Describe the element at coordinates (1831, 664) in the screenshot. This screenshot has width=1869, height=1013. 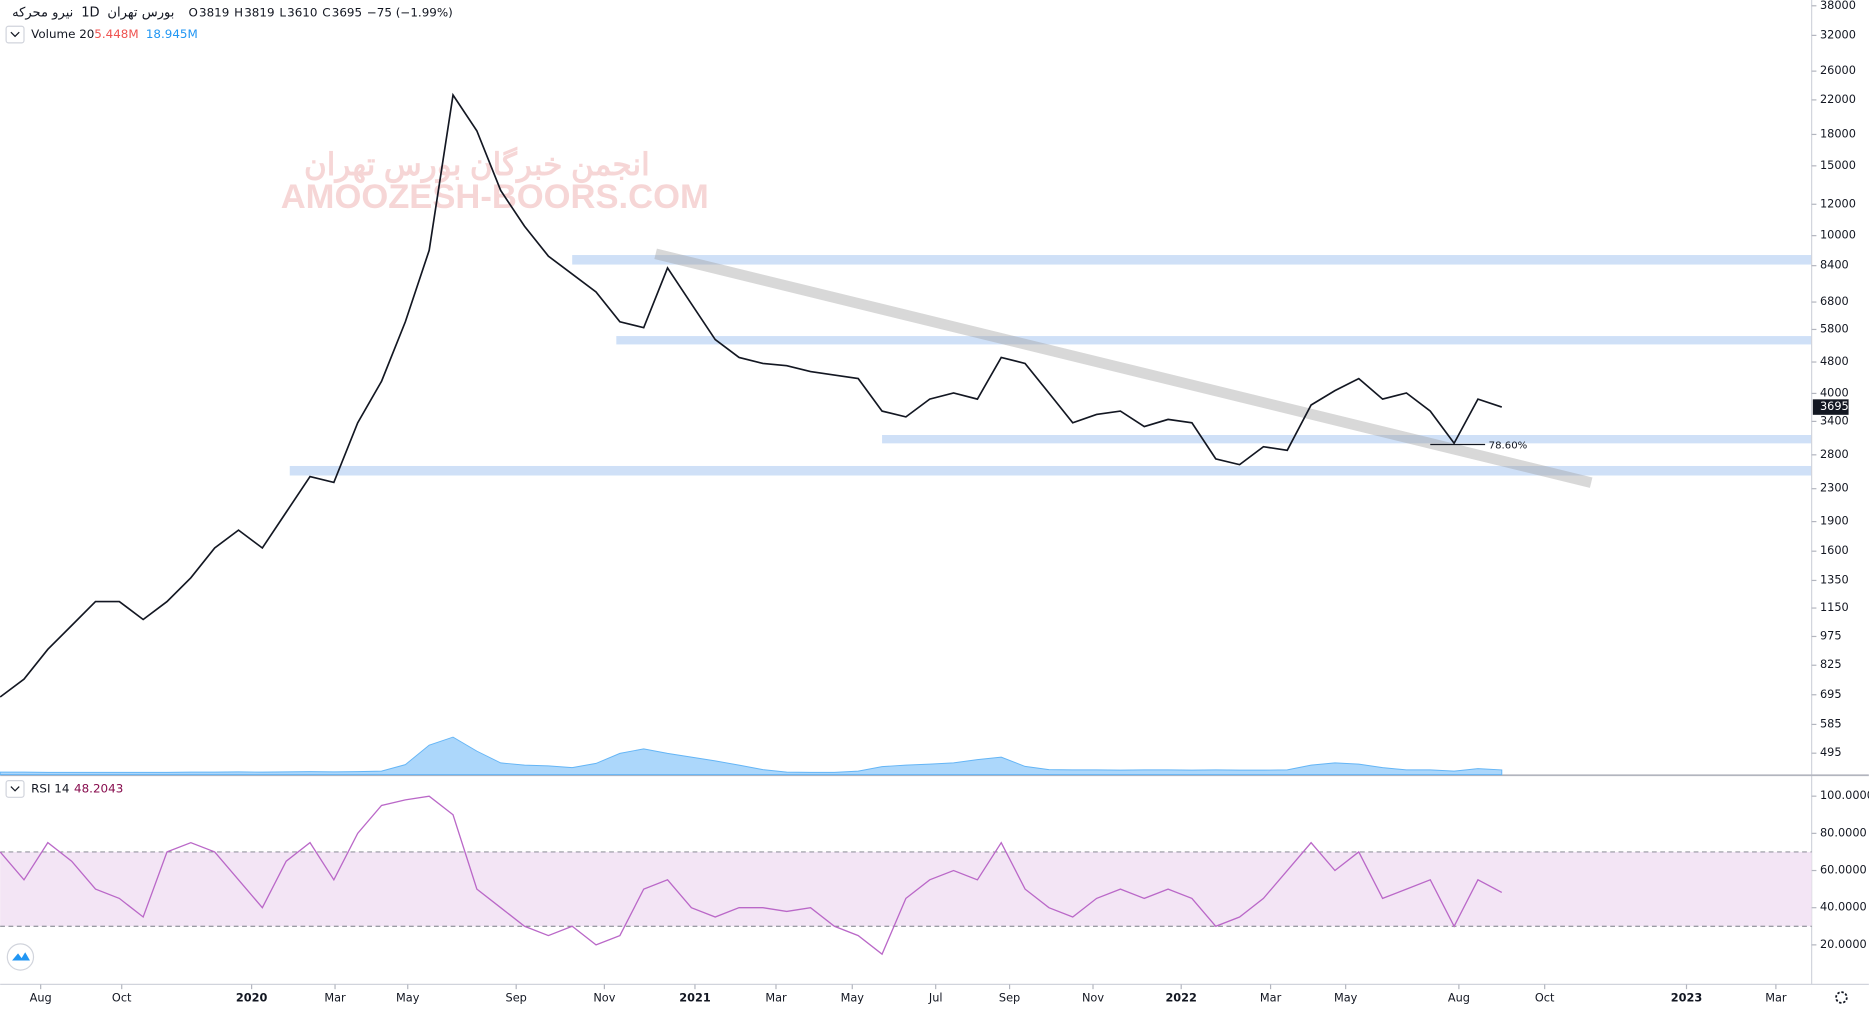
I see `y-tick-label: 825` at that location.